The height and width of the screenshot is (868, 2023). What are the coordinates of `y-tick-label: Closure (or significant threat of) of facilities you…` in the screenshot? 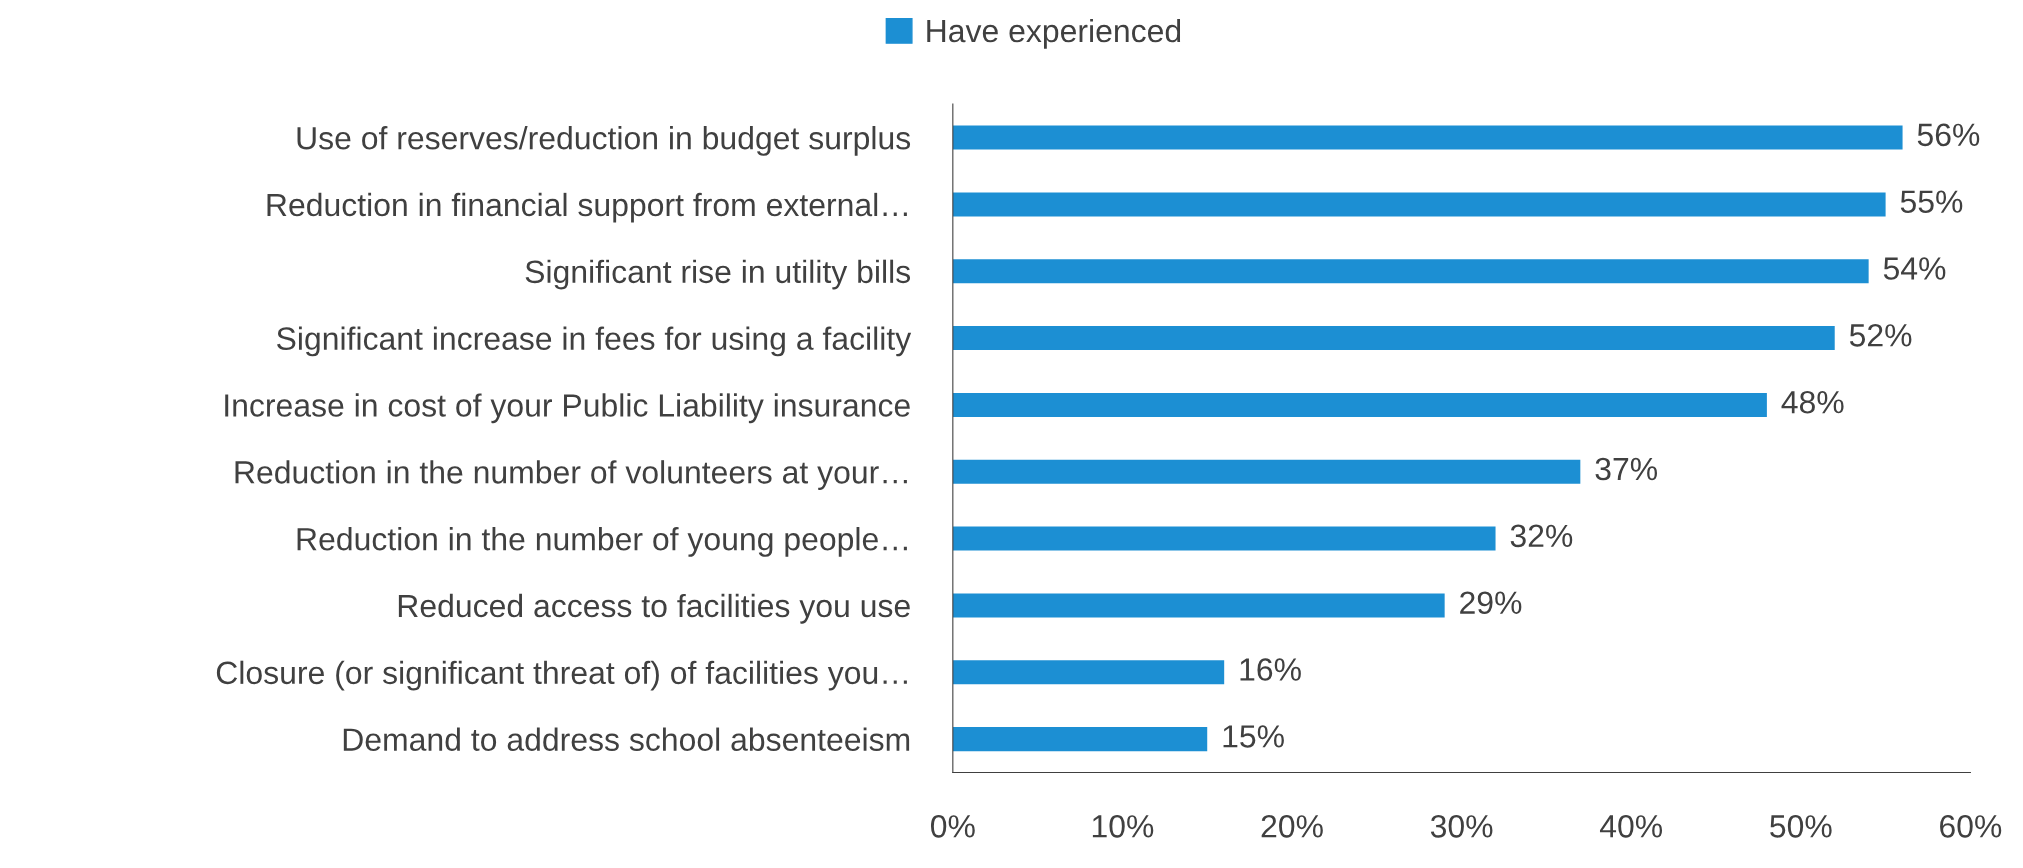 It's located at (561, 675).